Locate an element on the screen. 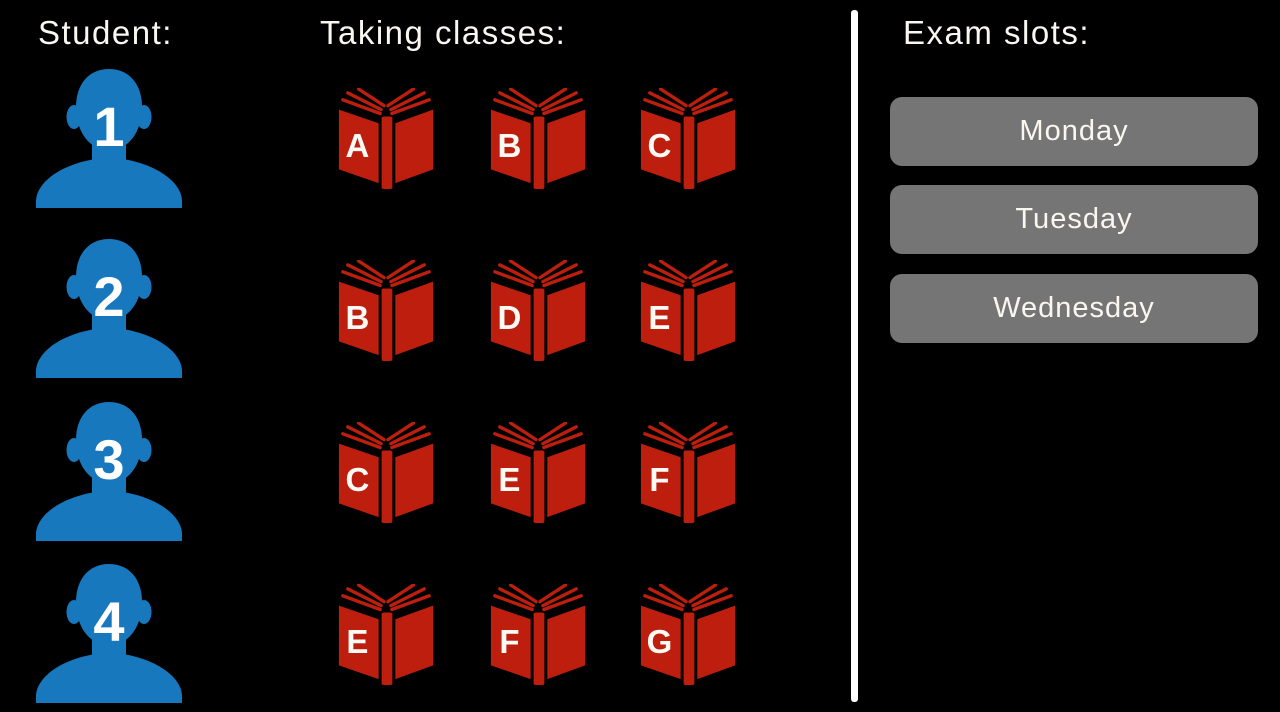 The height and width of the screenshot is (712, 1280). student-3-avatar: 3 is located at coordinates (109, 471).